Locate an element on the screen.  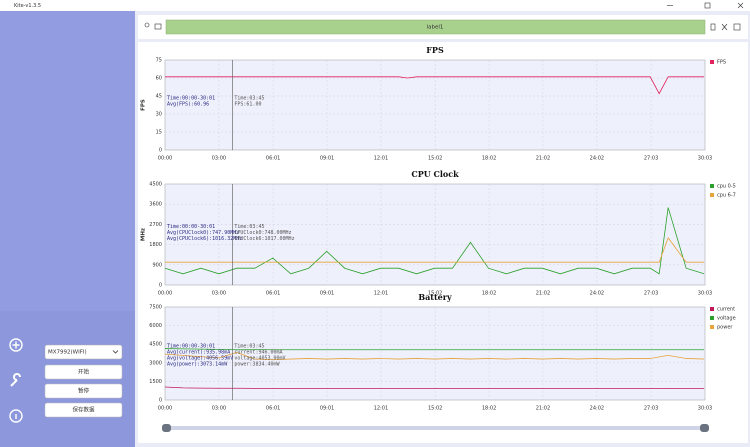
cursor-text: FPS:61.00 is located at coordinates (247, 104).